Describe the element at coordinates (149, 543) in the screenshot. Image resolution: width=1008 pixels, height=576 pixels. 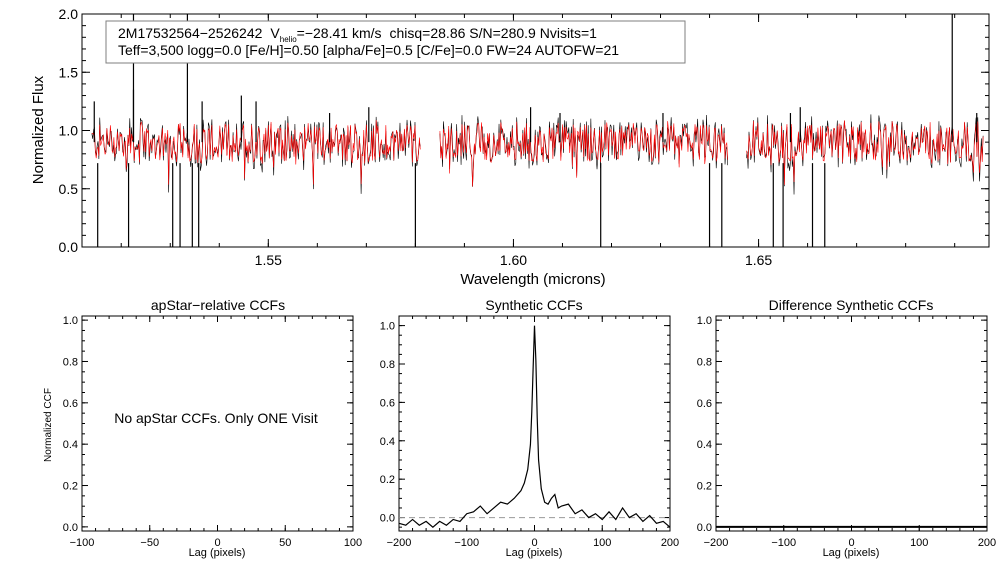
I see `x-tick-label: −50` at that location.